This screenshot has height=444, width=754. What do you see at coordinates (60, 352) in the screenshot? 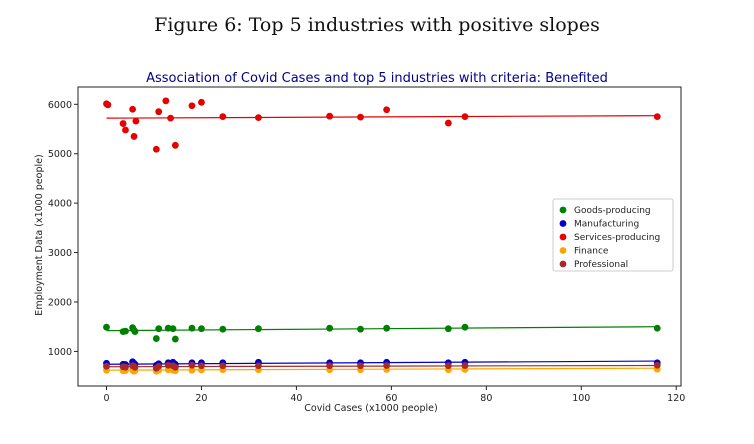
I see `y-tick-label: 1000` at bounding box center [60, 352].